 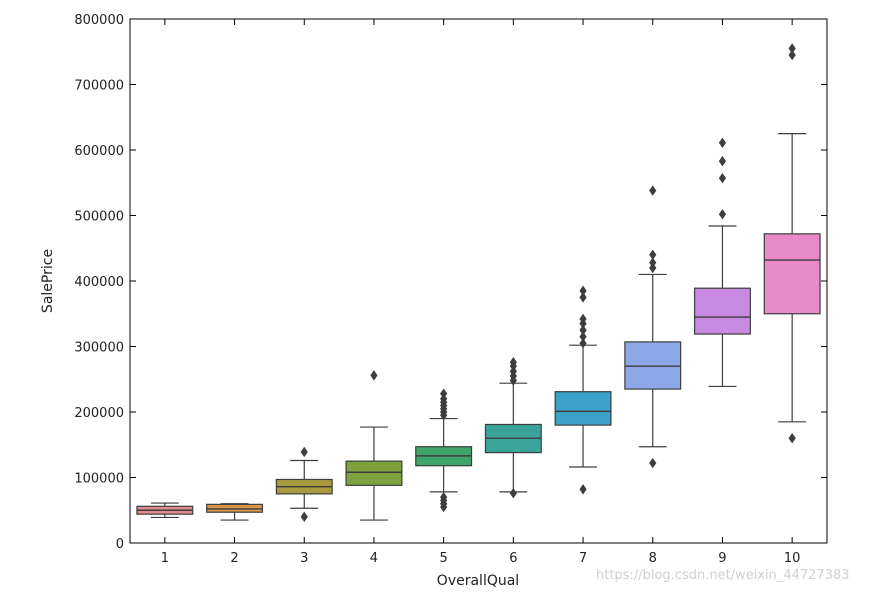 What do you see at coordinates (722, 558) in the screenshot?
I see `x-tick-label: 9` at bounding box center [722, 558].